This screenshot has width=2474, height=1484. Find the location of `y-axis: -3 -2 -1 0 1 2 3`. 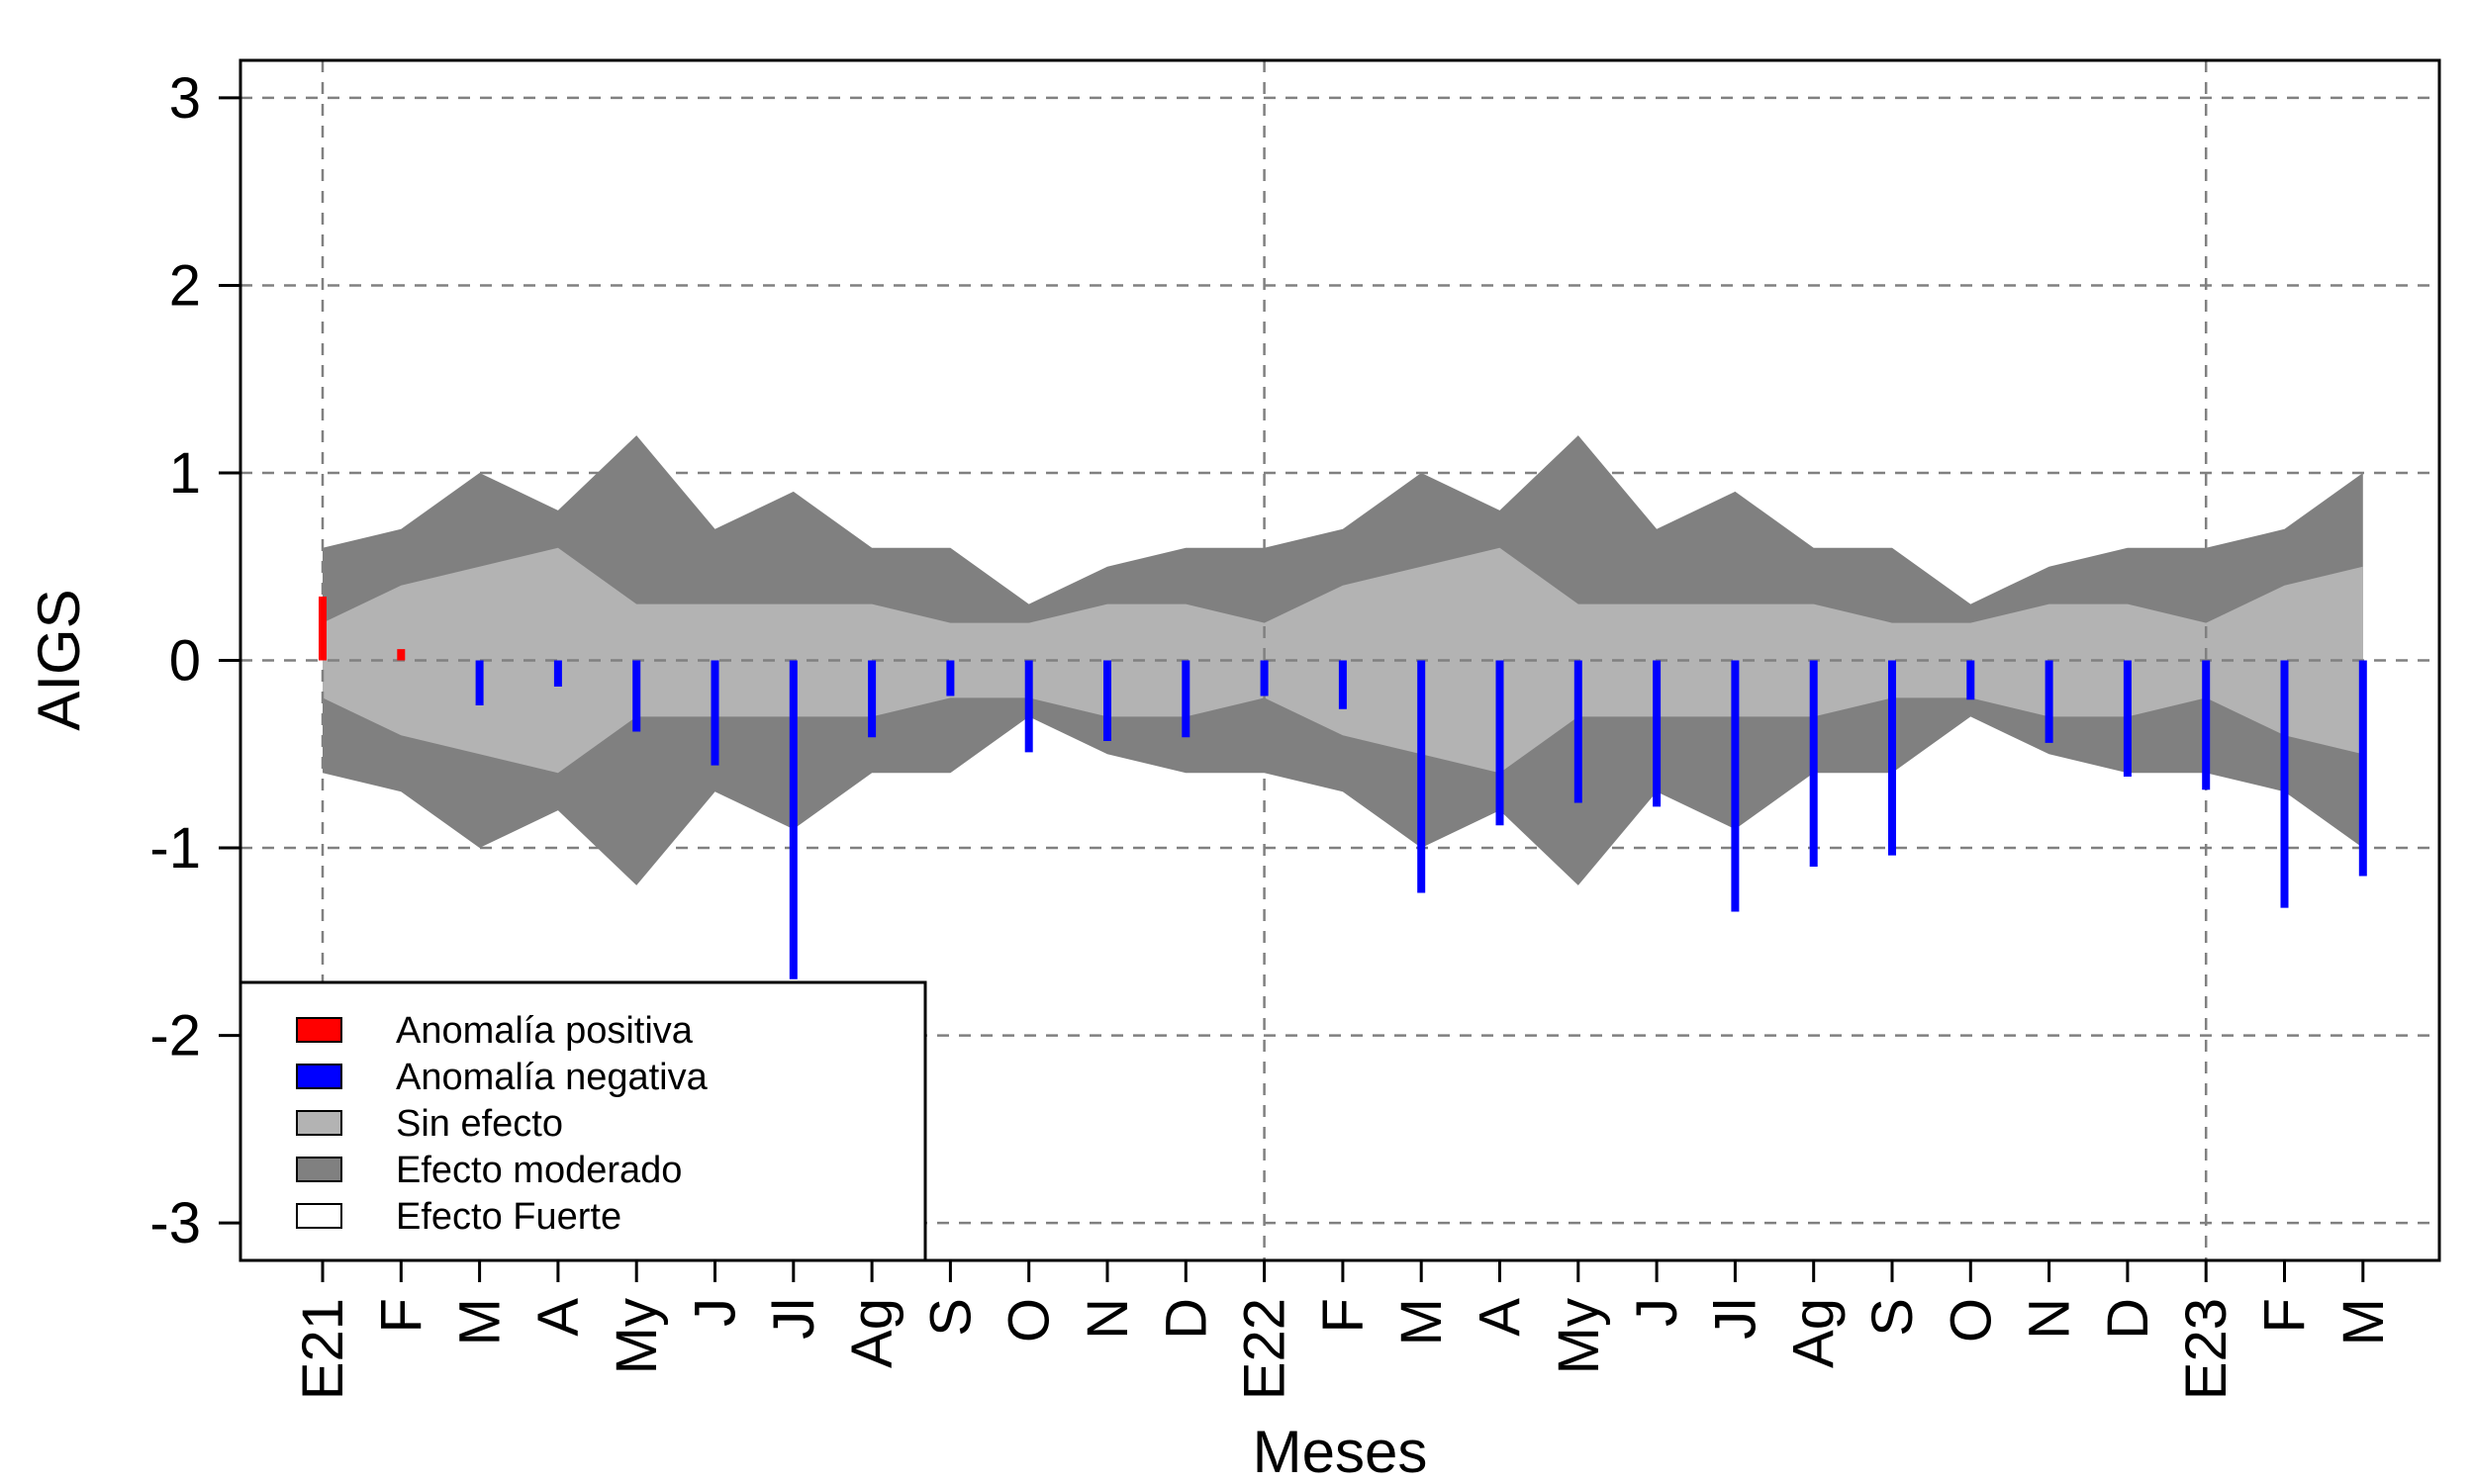

y-axis: -3 -2 -1 0 1 2 3 is located at coordinates (195, 660).